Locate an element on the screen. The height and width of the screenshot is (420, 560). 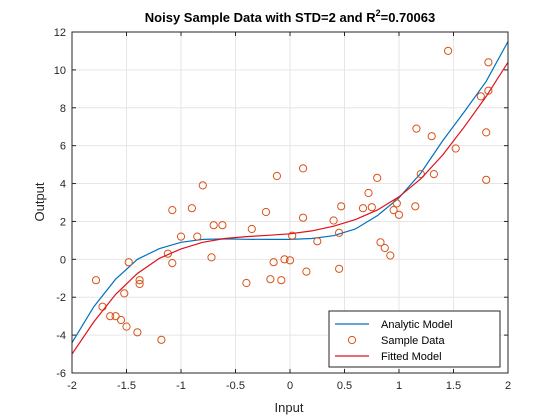
x-tick-label: -1 is located at coordinates (181, 386).